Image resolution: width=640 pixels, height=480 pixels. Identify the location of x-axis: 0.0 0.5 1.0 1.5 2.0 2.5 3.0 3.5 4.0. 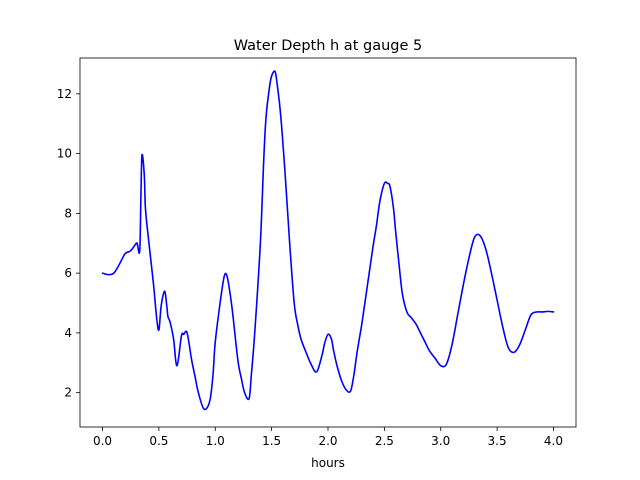
(328, 437).